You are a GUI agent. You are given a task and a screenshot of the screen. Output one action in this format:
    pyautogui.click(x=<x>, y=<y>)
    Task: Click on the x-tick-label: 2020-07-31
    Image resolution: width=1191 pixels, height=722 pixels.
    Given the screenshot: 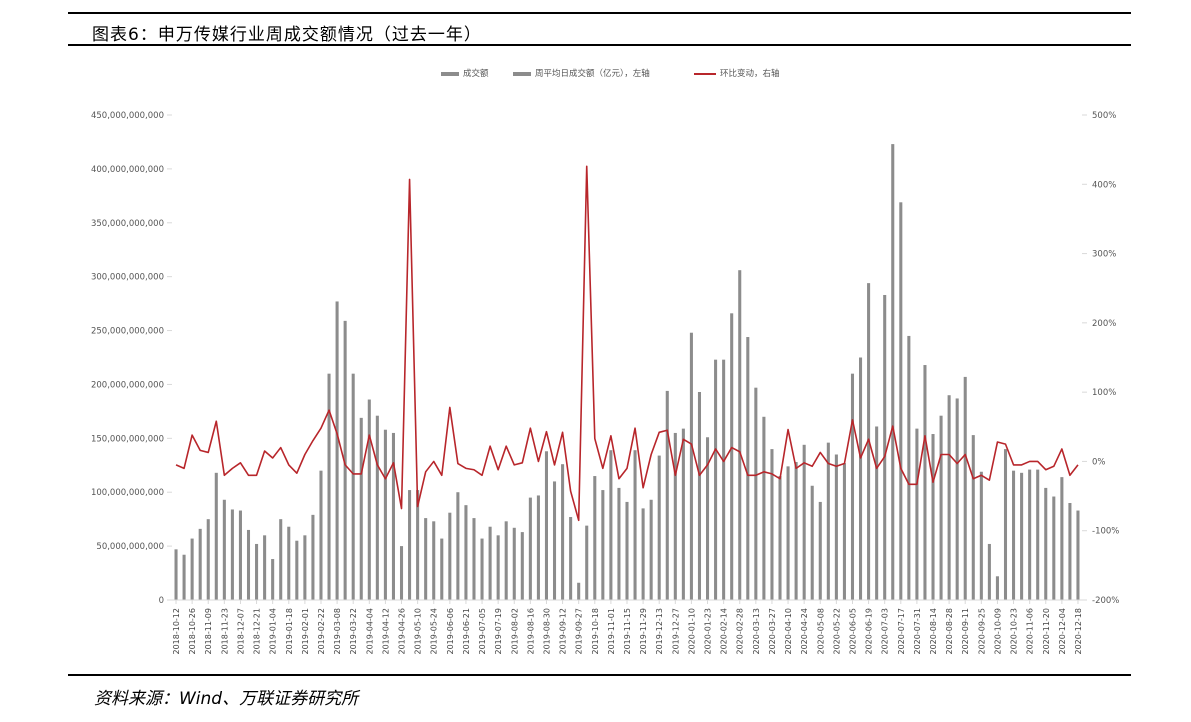 What is the action you would take?
    pyautogui.click(x=917, y=631)
    